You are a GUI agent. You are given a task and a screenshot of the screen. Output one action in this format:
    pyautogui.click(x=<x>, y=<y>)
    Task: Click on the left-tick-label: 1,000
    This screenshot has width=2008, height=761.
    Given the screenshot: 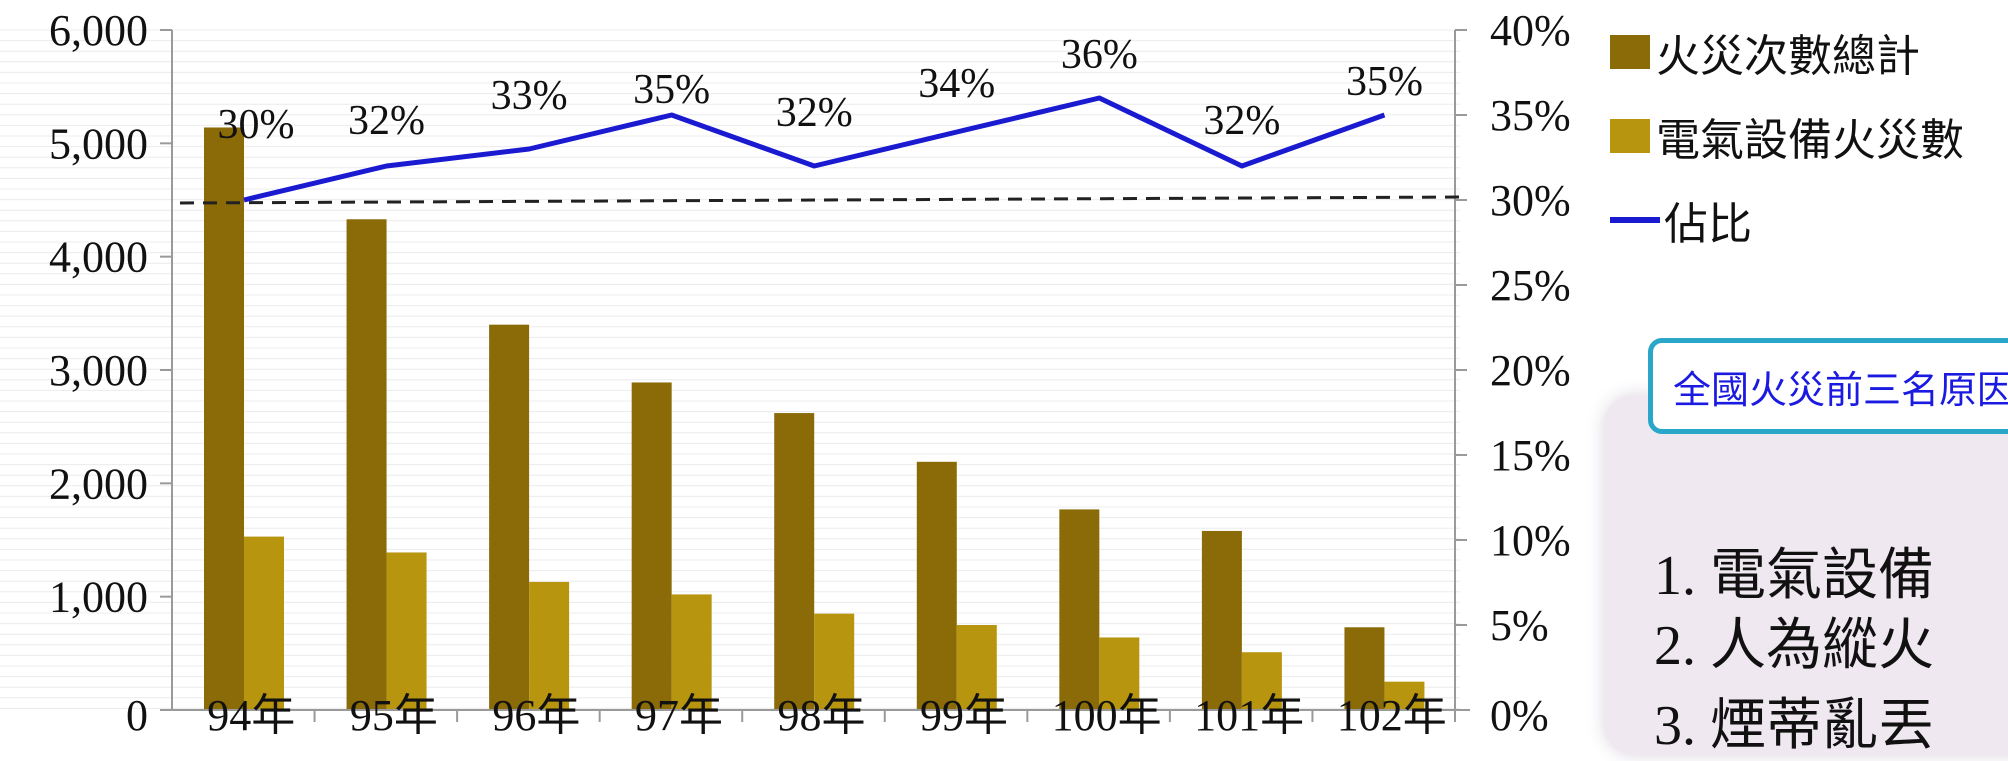 What is the action you would take?
    pyautogui.click(x=98, y=597)
    